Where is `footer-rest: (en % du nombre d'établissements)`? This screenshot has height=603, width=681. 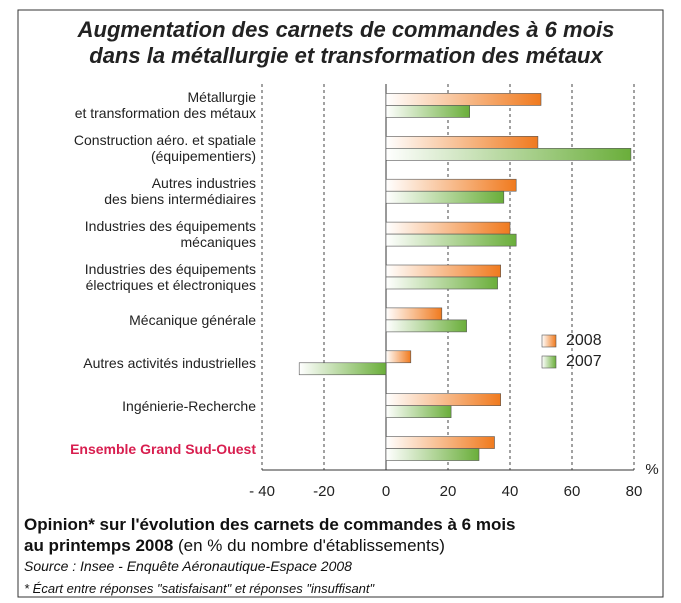 footer-rest: (en % du nombre d'établissements) is located at coordinates (309, 545).